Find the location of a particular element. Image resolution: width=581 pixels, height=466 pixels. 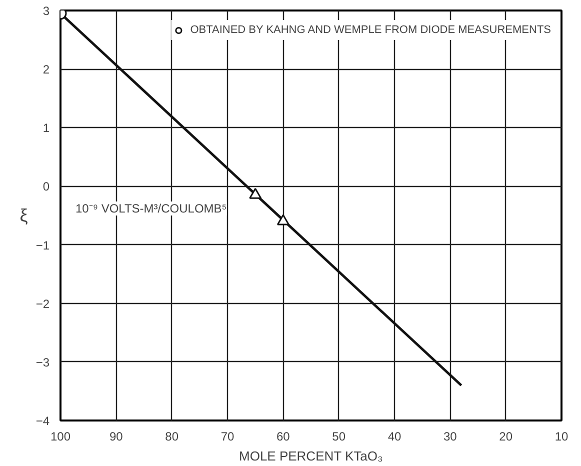

x-tick-label: 20 is located at coordinates (506, 437).